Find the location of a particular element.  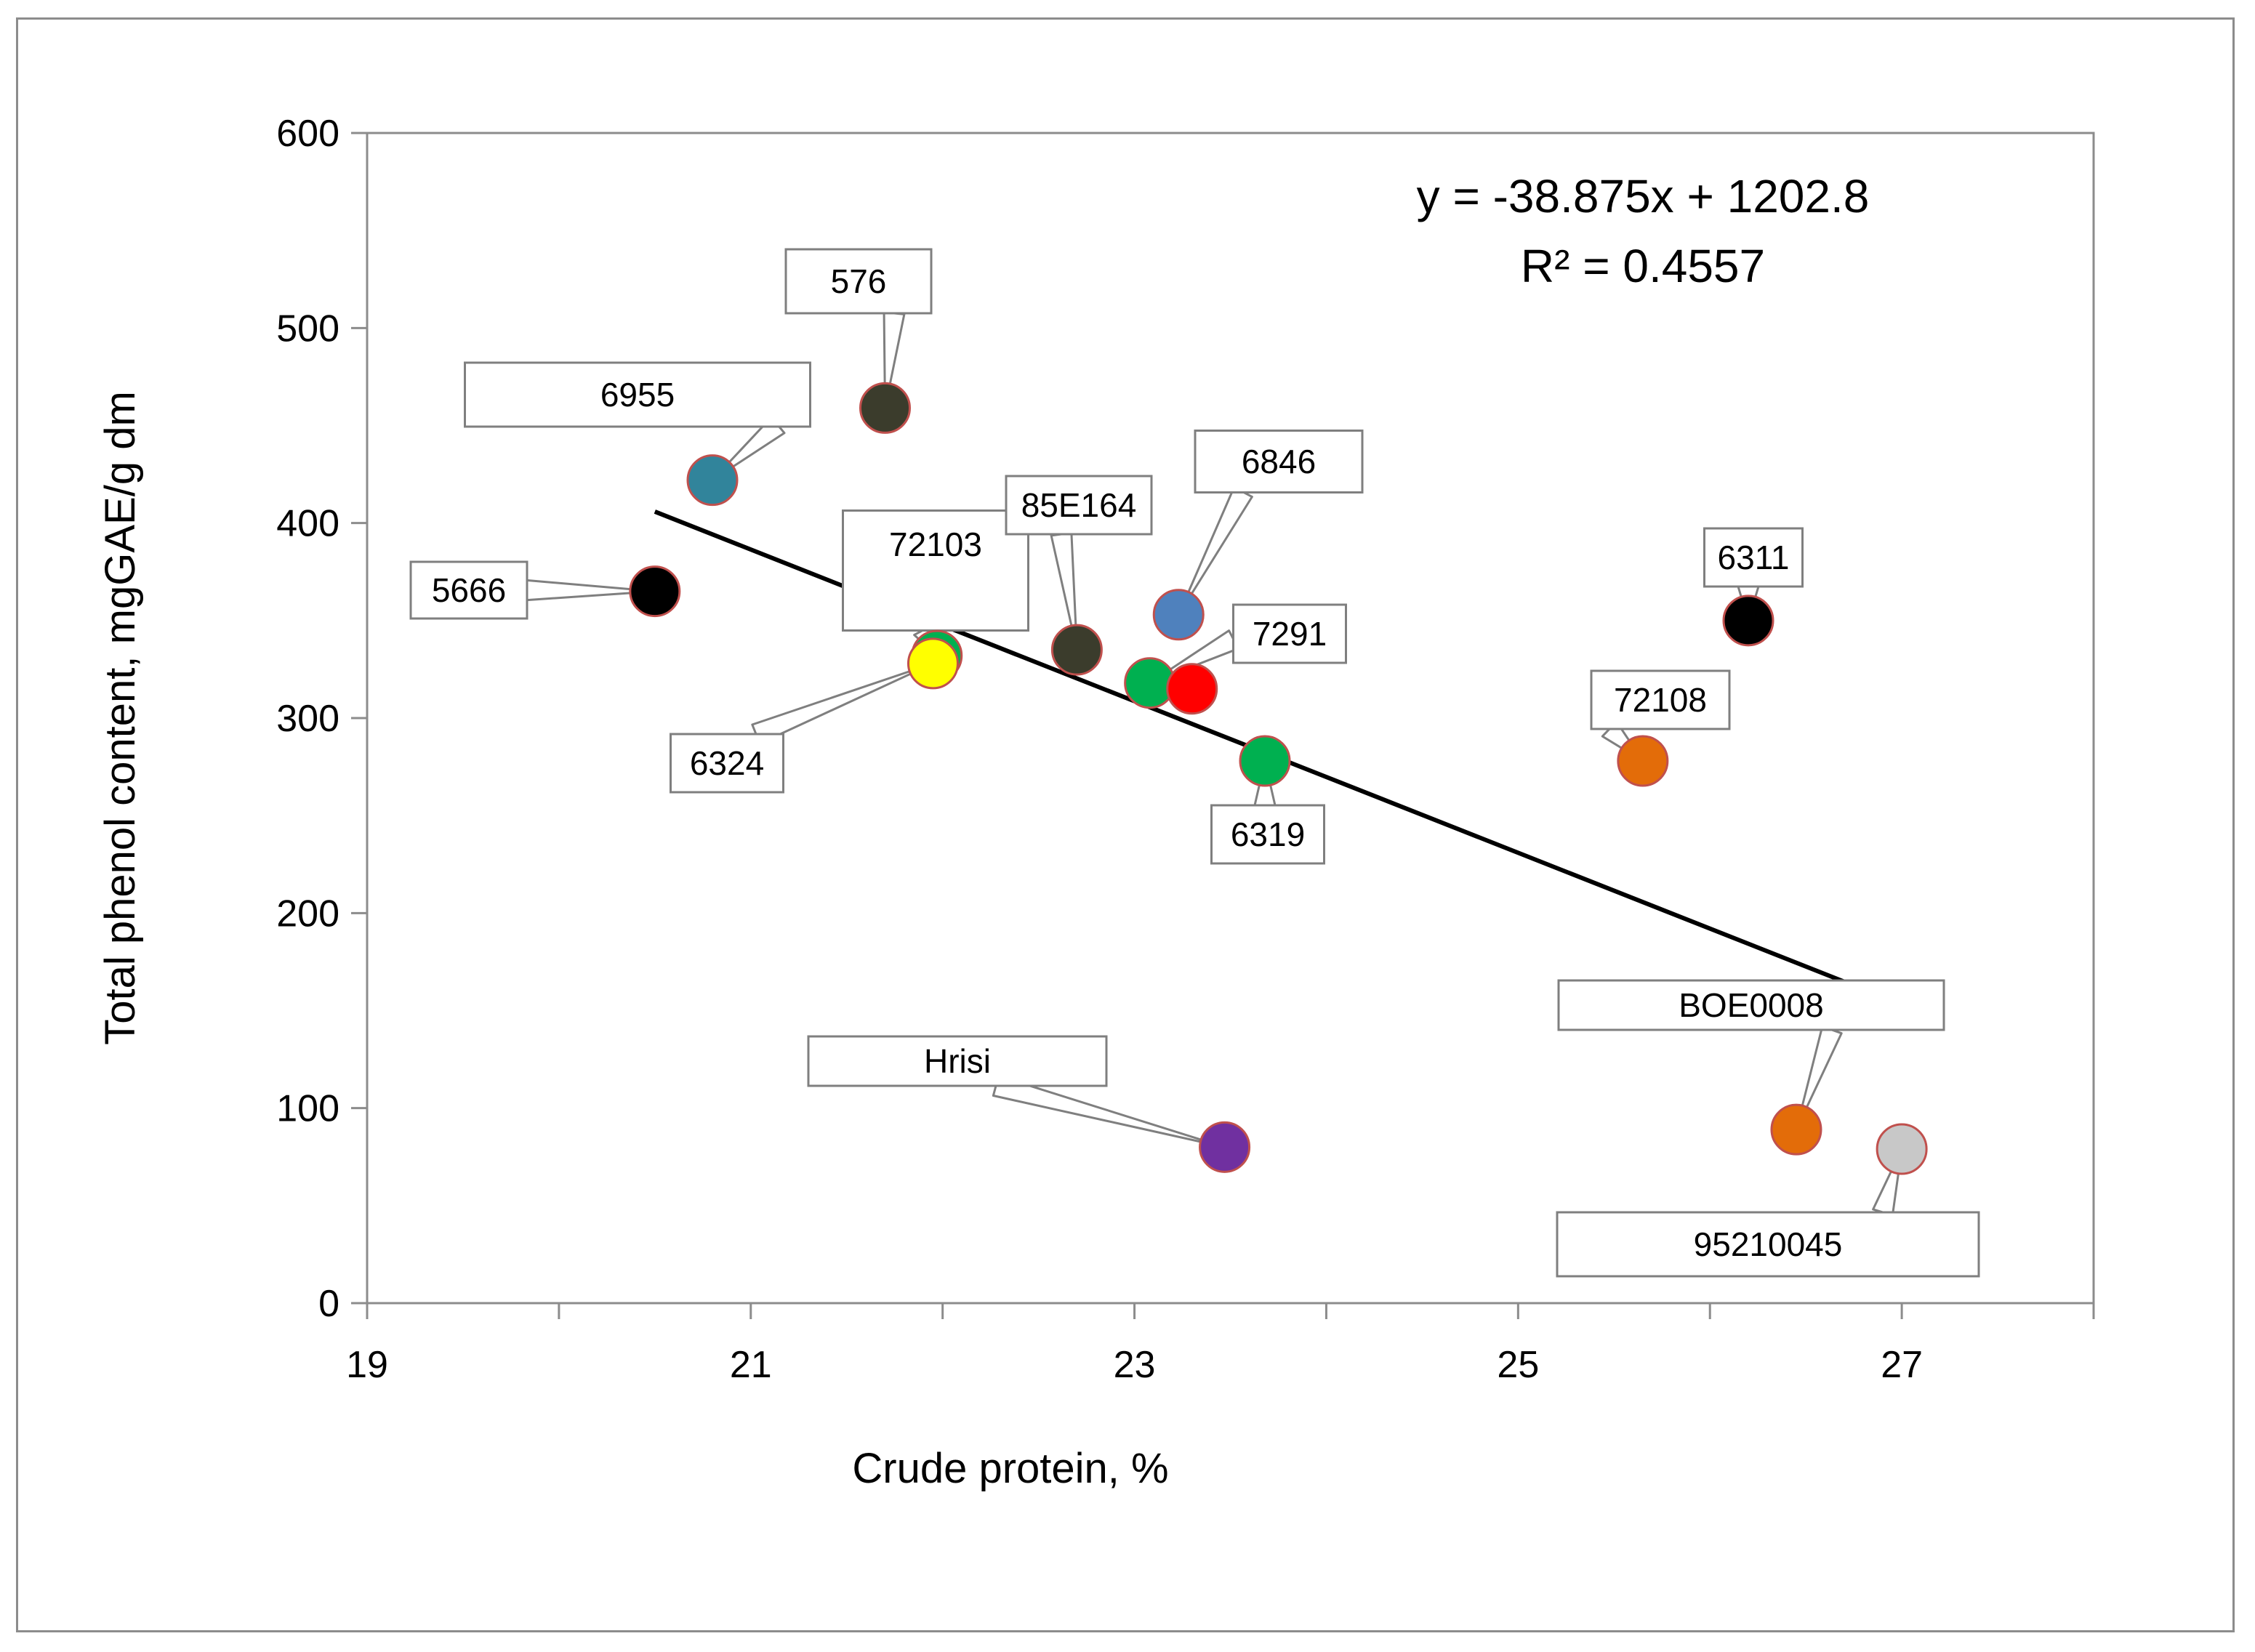

data-point-label: 6955 is located at coordinates (637, 395).